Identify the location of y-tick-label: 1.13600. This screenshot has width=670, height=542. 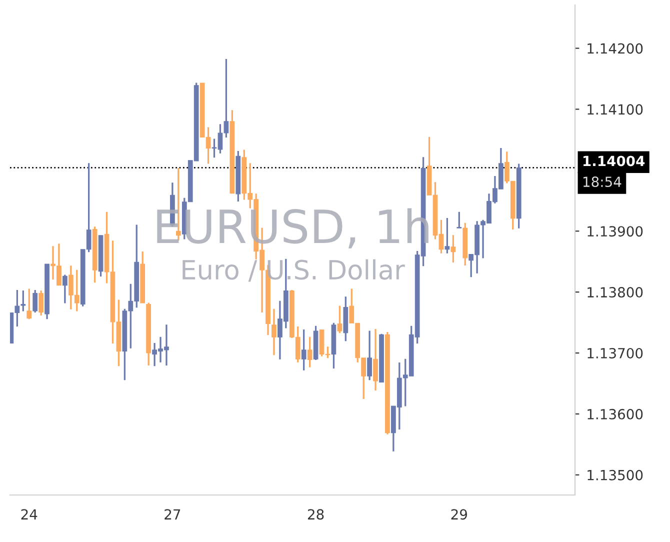
(615, 414).